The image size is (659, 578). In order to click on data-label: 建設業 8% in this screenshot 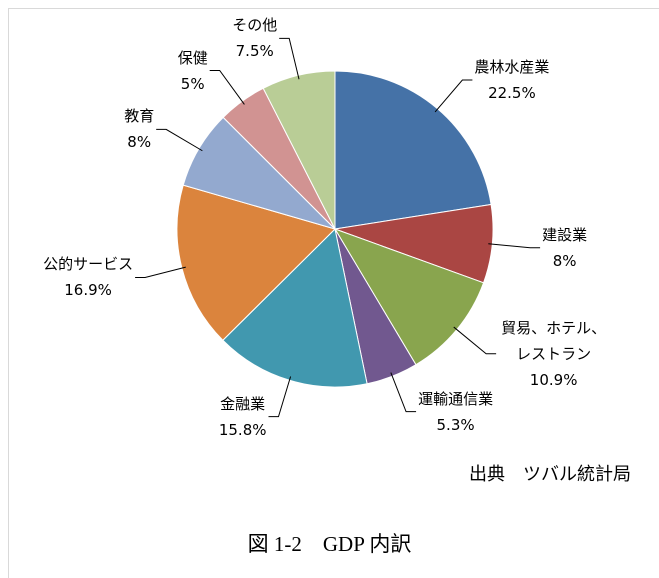, I will do `click(564, 248)`.